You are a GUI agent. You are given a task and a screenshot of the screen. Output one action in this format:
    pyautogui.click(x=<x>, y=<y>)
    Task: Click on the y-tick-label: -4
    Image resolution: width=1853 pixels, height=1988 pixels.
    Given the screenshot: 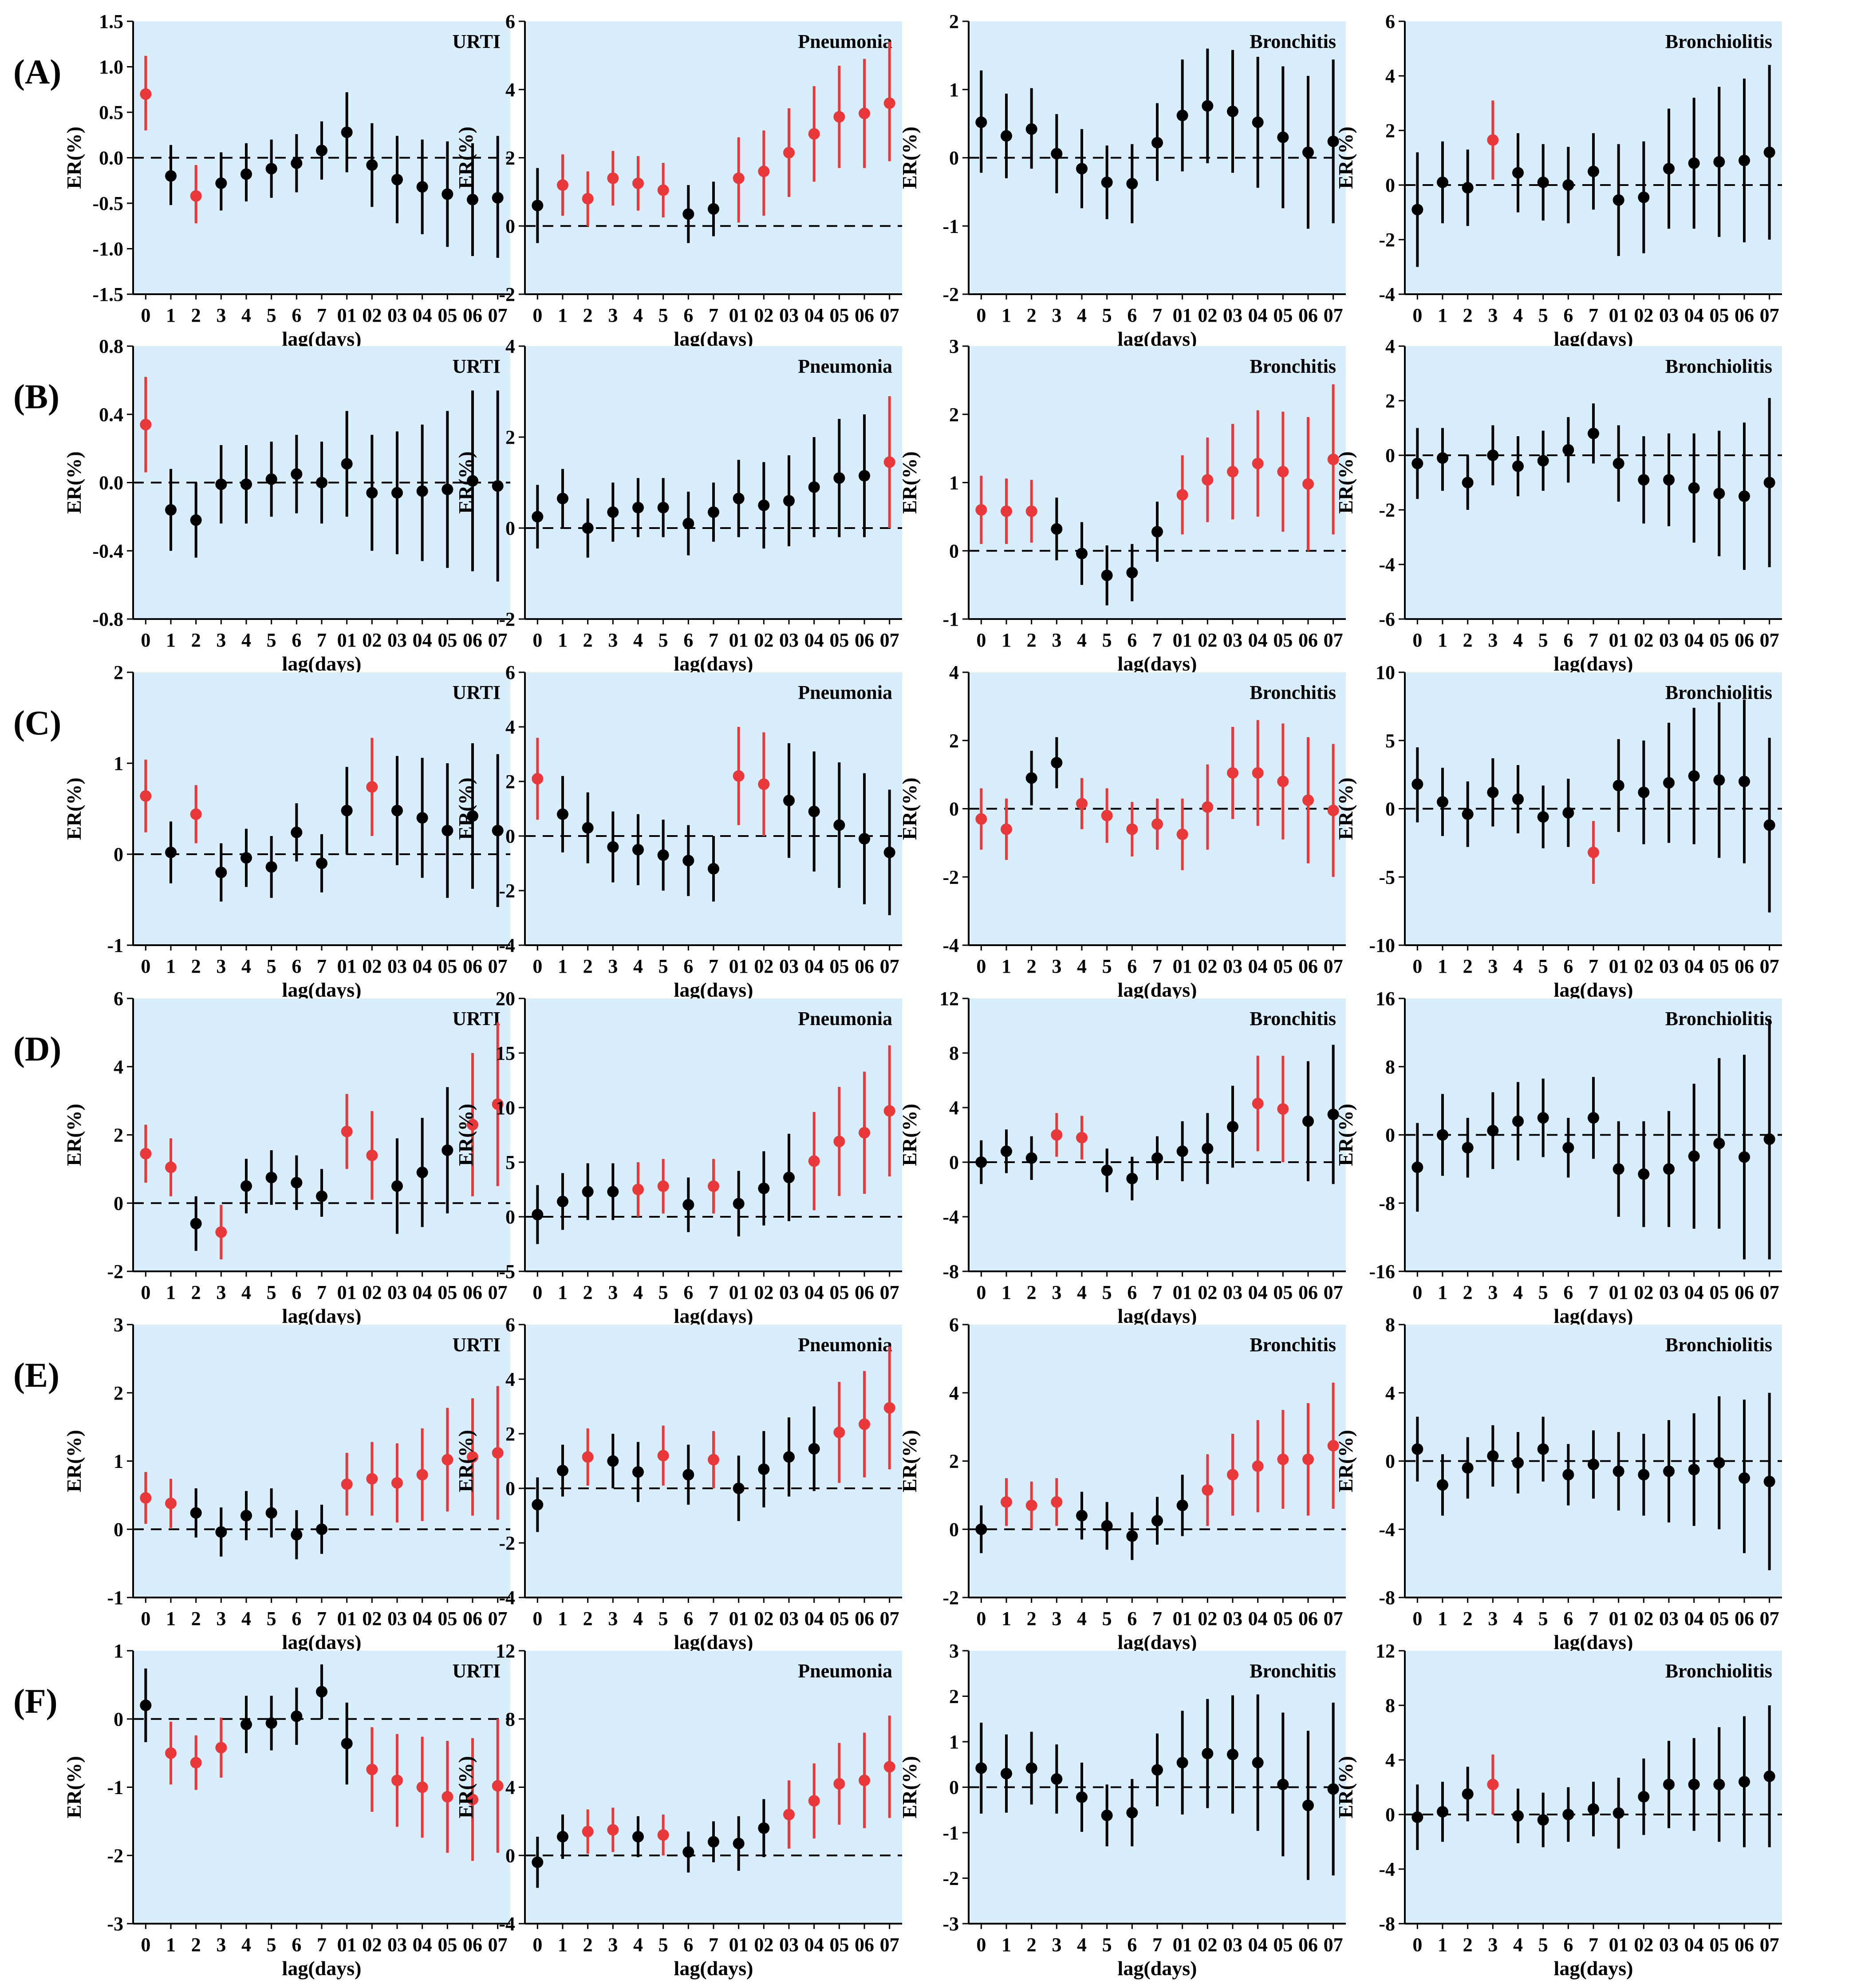 What is the action you would take?
    pyautogui.click(x=950, y=945)
    